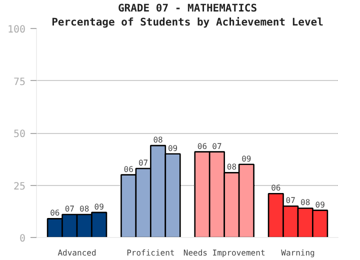 This screenshot has height=260, width=360. Describe the element at coordinates (188, 8) in the screenshot. I see `chart-title: GRADE 07 - MATHEMATICS` at that location.